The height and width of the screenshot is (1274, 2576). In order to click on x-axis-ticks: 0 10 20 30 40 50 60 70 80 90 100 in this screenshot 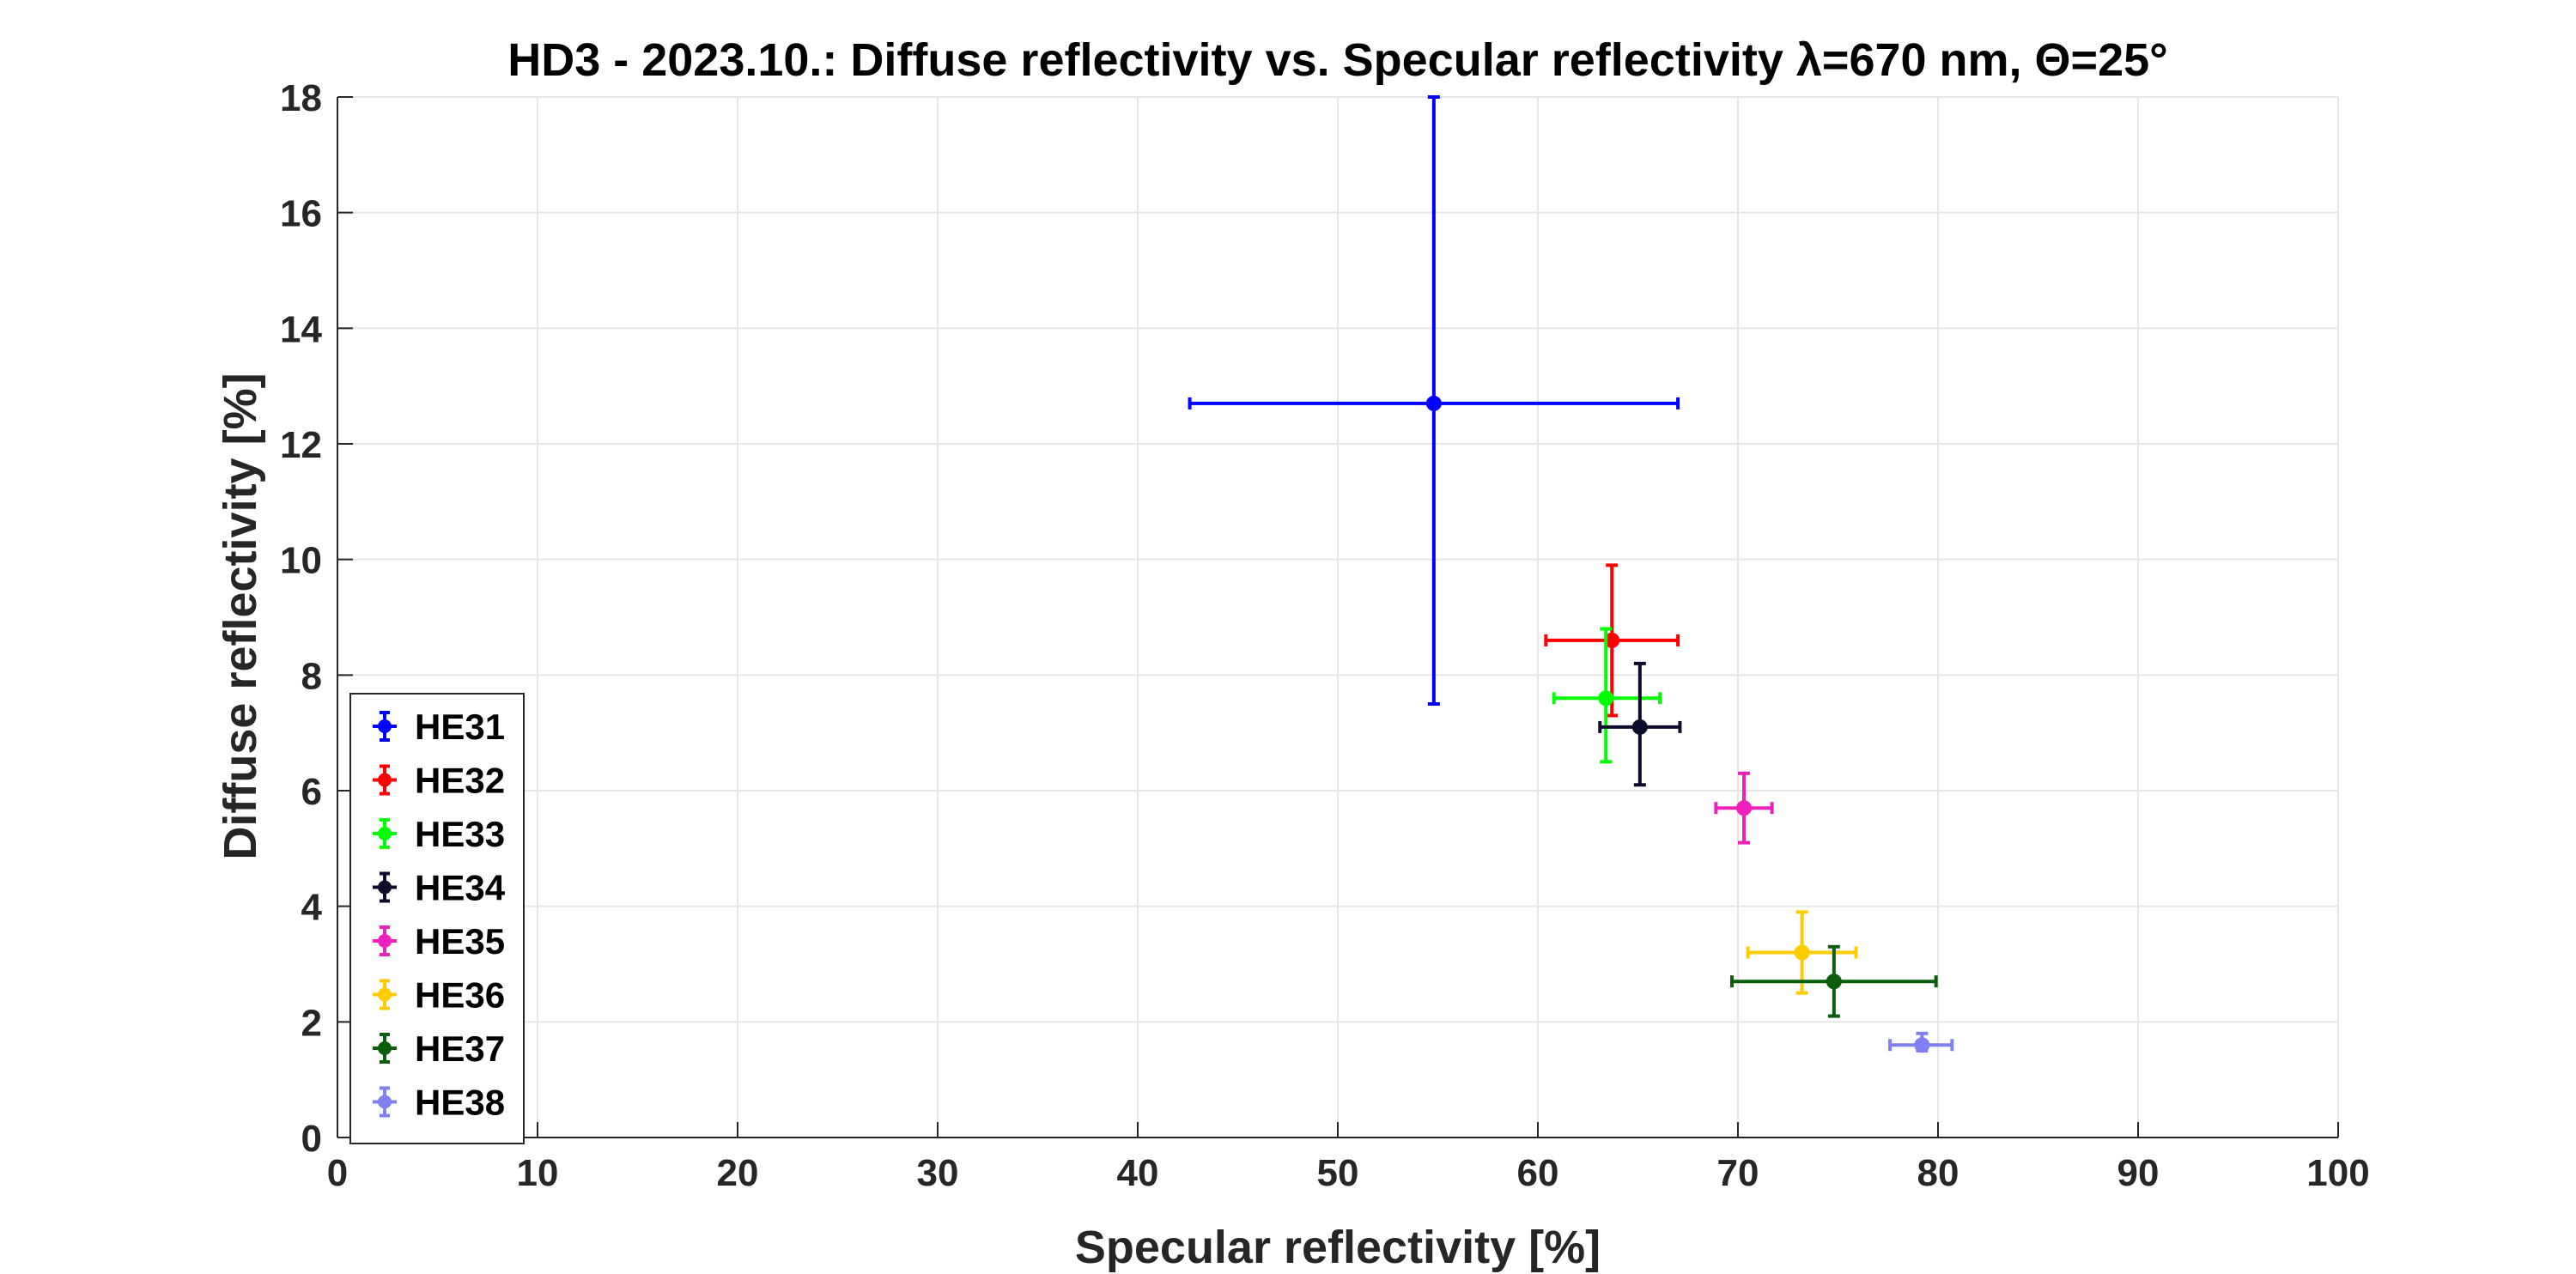, I will do `click(1349, 1158)`.